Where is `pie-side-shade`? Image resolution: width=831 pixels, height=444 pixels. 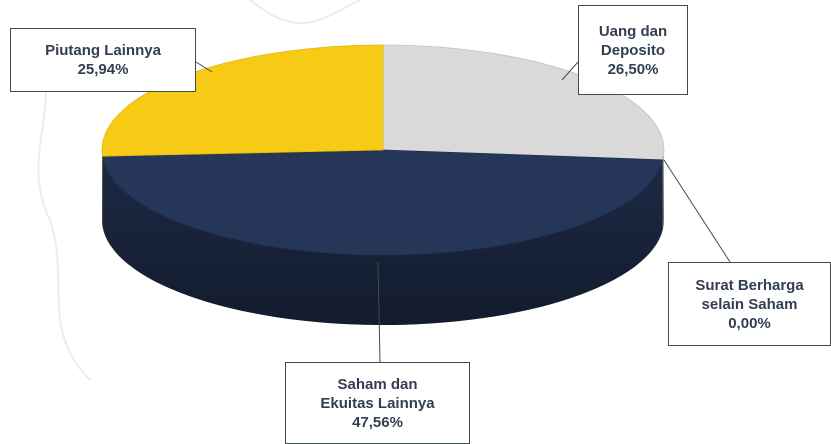 pie-side-shade is located at coordinates (663, 190).